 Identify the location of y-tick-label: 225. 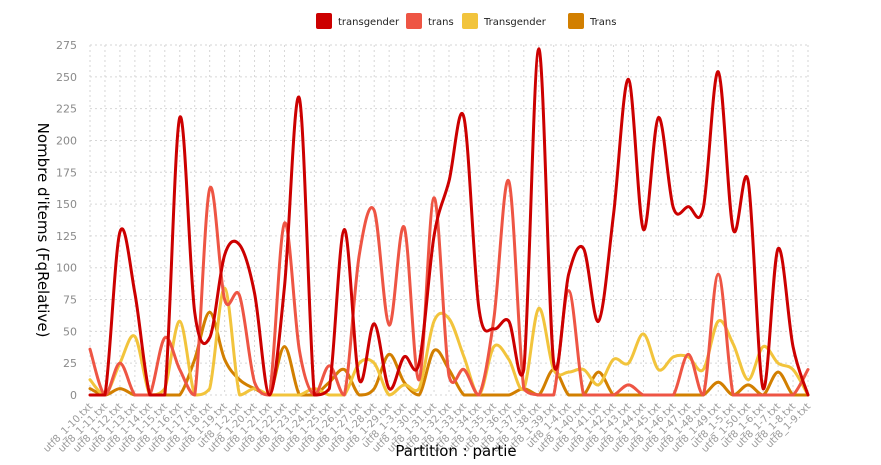
(66, 109).